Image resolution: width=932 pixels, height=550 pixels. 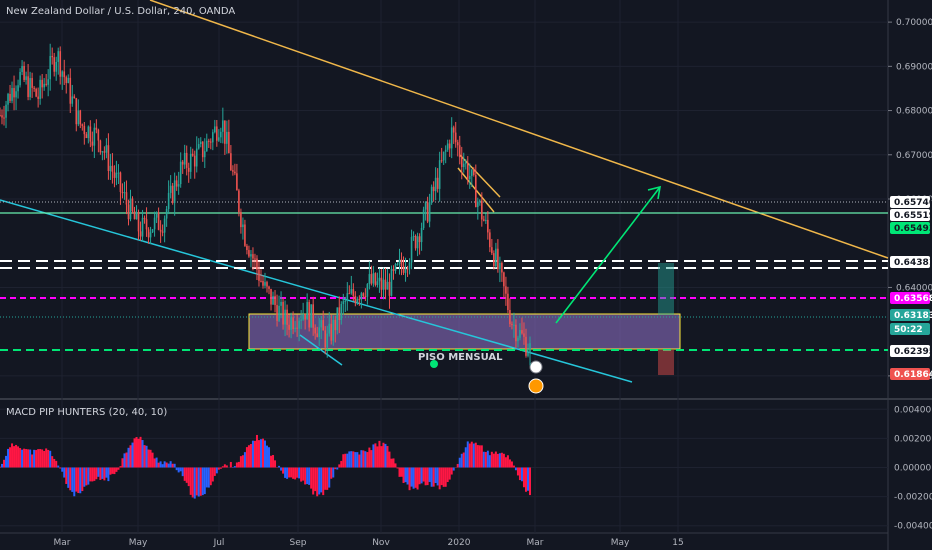 I want to click on price-tag, so click(x=910, y=202).